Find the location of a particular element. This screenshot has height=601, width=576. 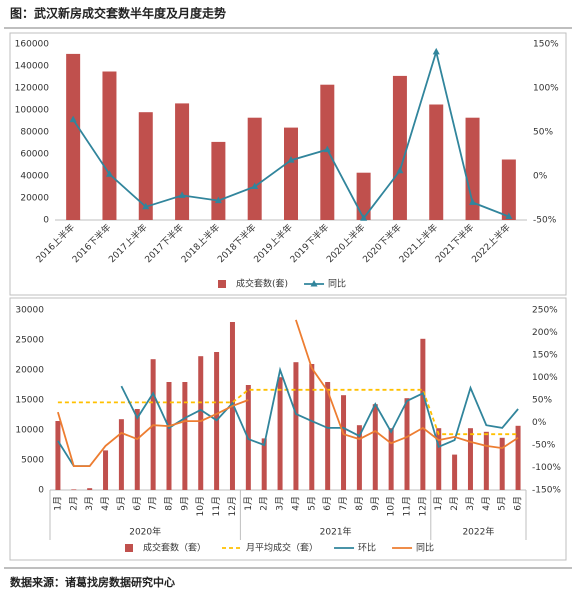

line-series is located at coordinates (288, 416).